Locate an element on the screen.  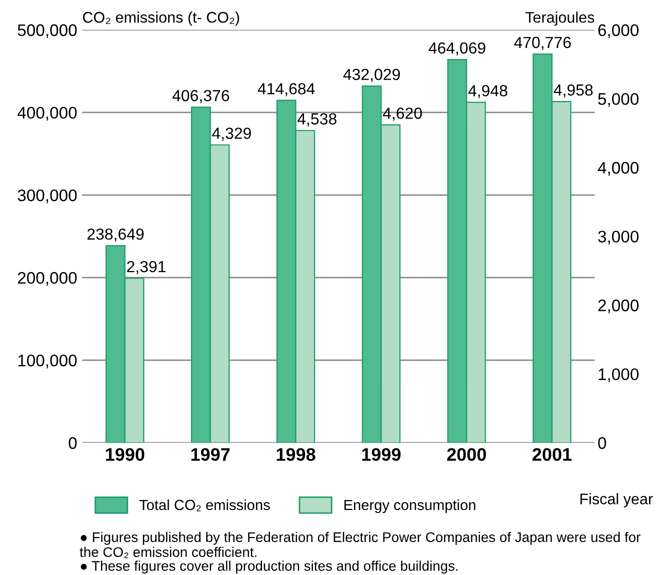
legend-label: Energy consumption is located at coordinates (410, 506).